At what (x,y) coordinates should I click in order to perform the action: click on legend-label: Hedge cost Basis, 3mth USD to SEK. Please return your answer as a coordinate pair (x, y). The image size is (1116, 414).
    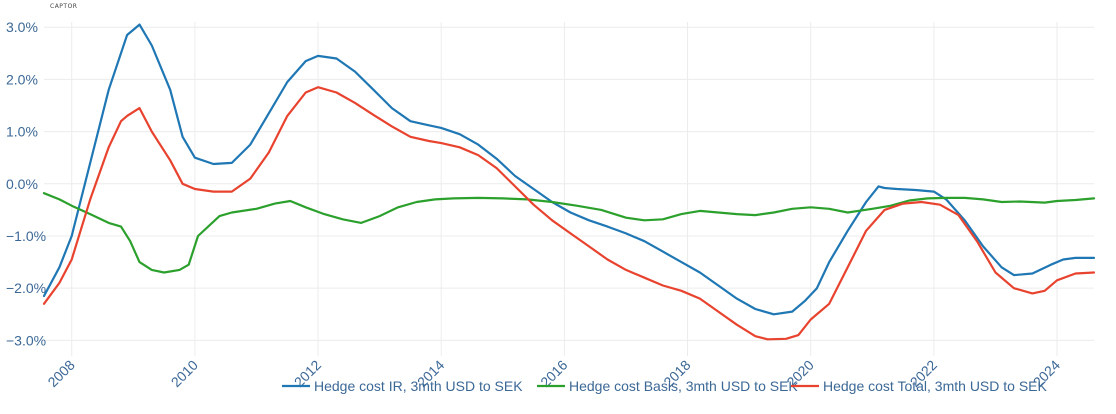
    Looking at the image, I should click on (683, 386).